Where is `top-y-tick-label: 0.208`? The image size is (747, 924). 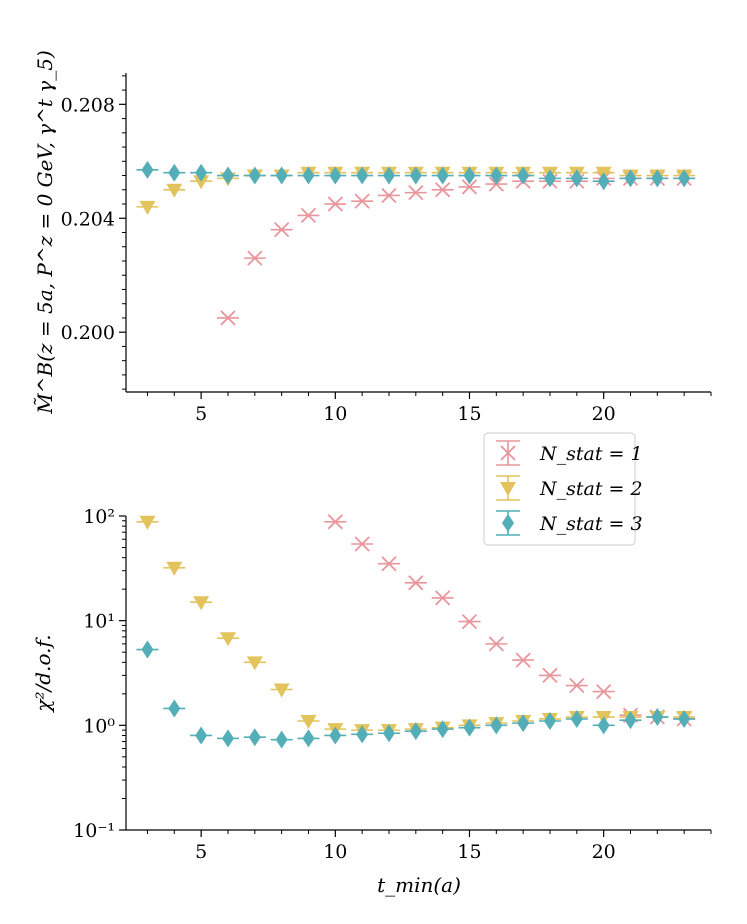
top-y-tick-label: 0.208 is located at coordinates (88, 105).